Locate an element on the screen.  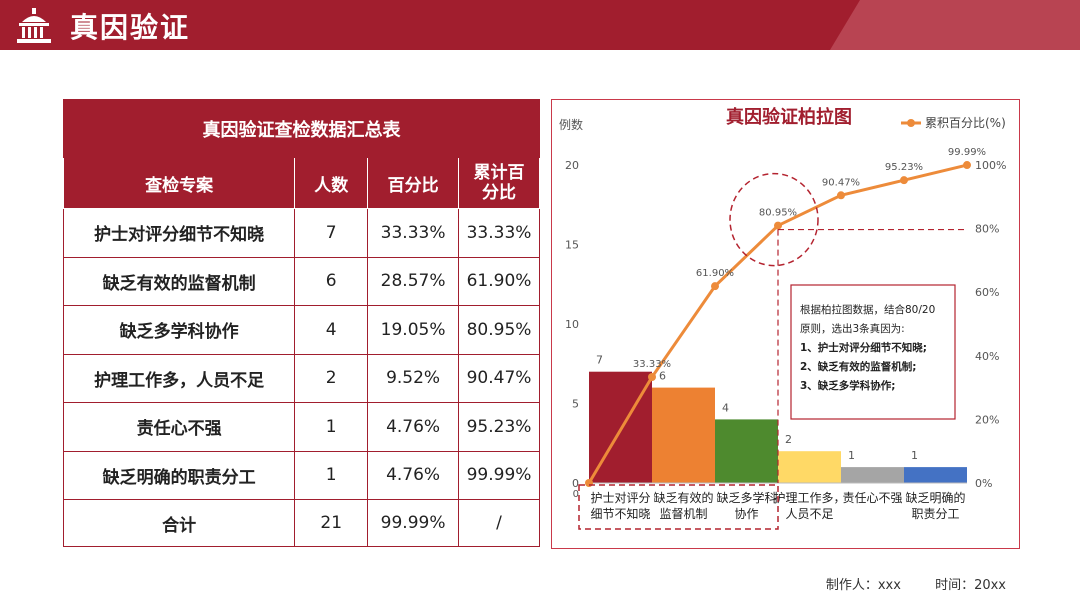
cell-cumulative: 33.33% is located at coordinates (499, 233).